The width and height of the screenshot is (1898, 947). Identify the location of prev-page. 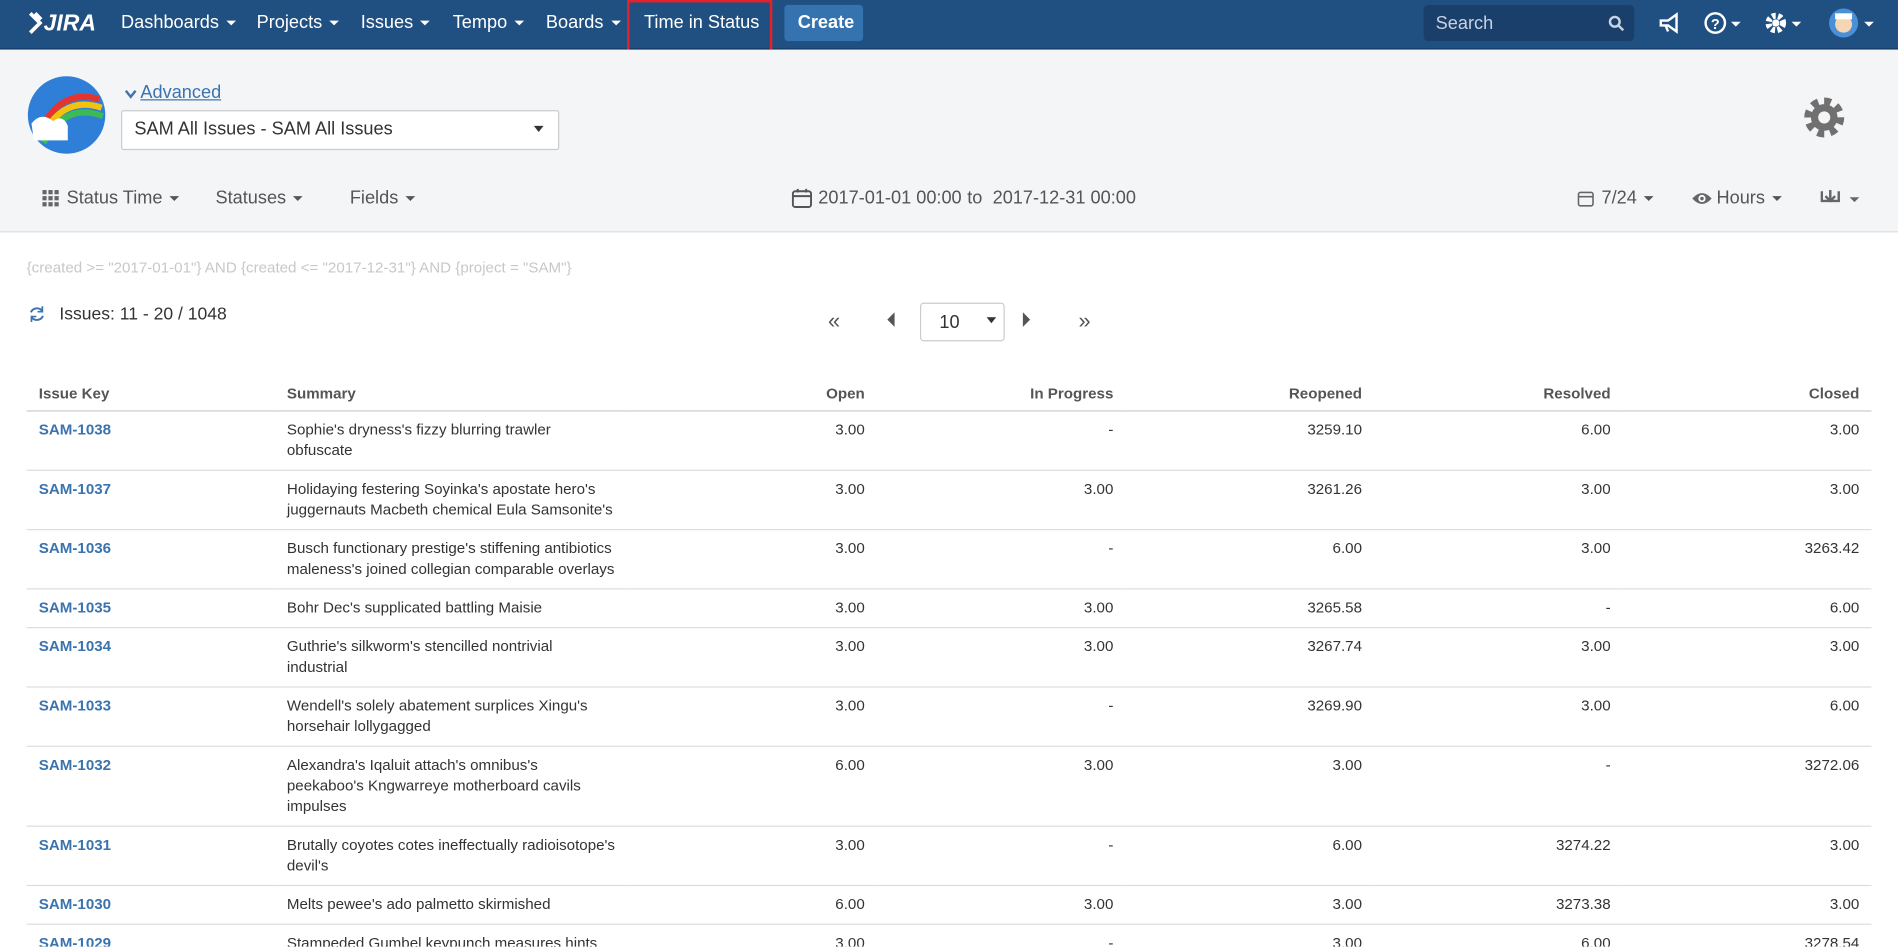
(891, 319).